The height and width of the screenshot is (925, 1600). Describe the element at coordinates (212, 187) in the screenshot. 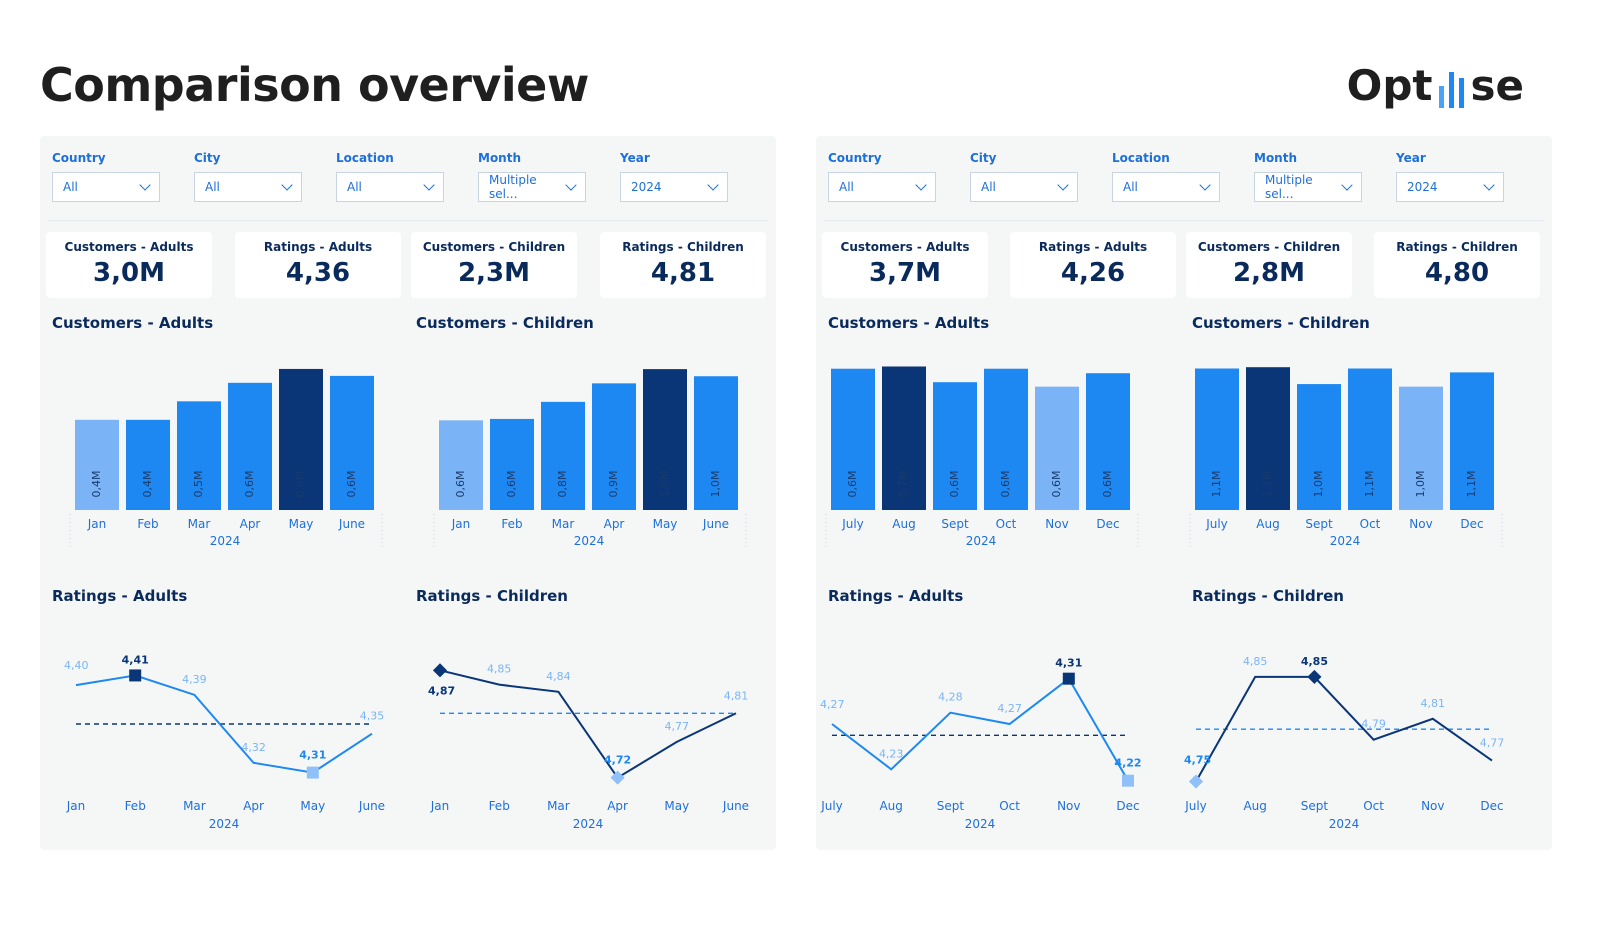

I see `dropdown-value: All` at that location.